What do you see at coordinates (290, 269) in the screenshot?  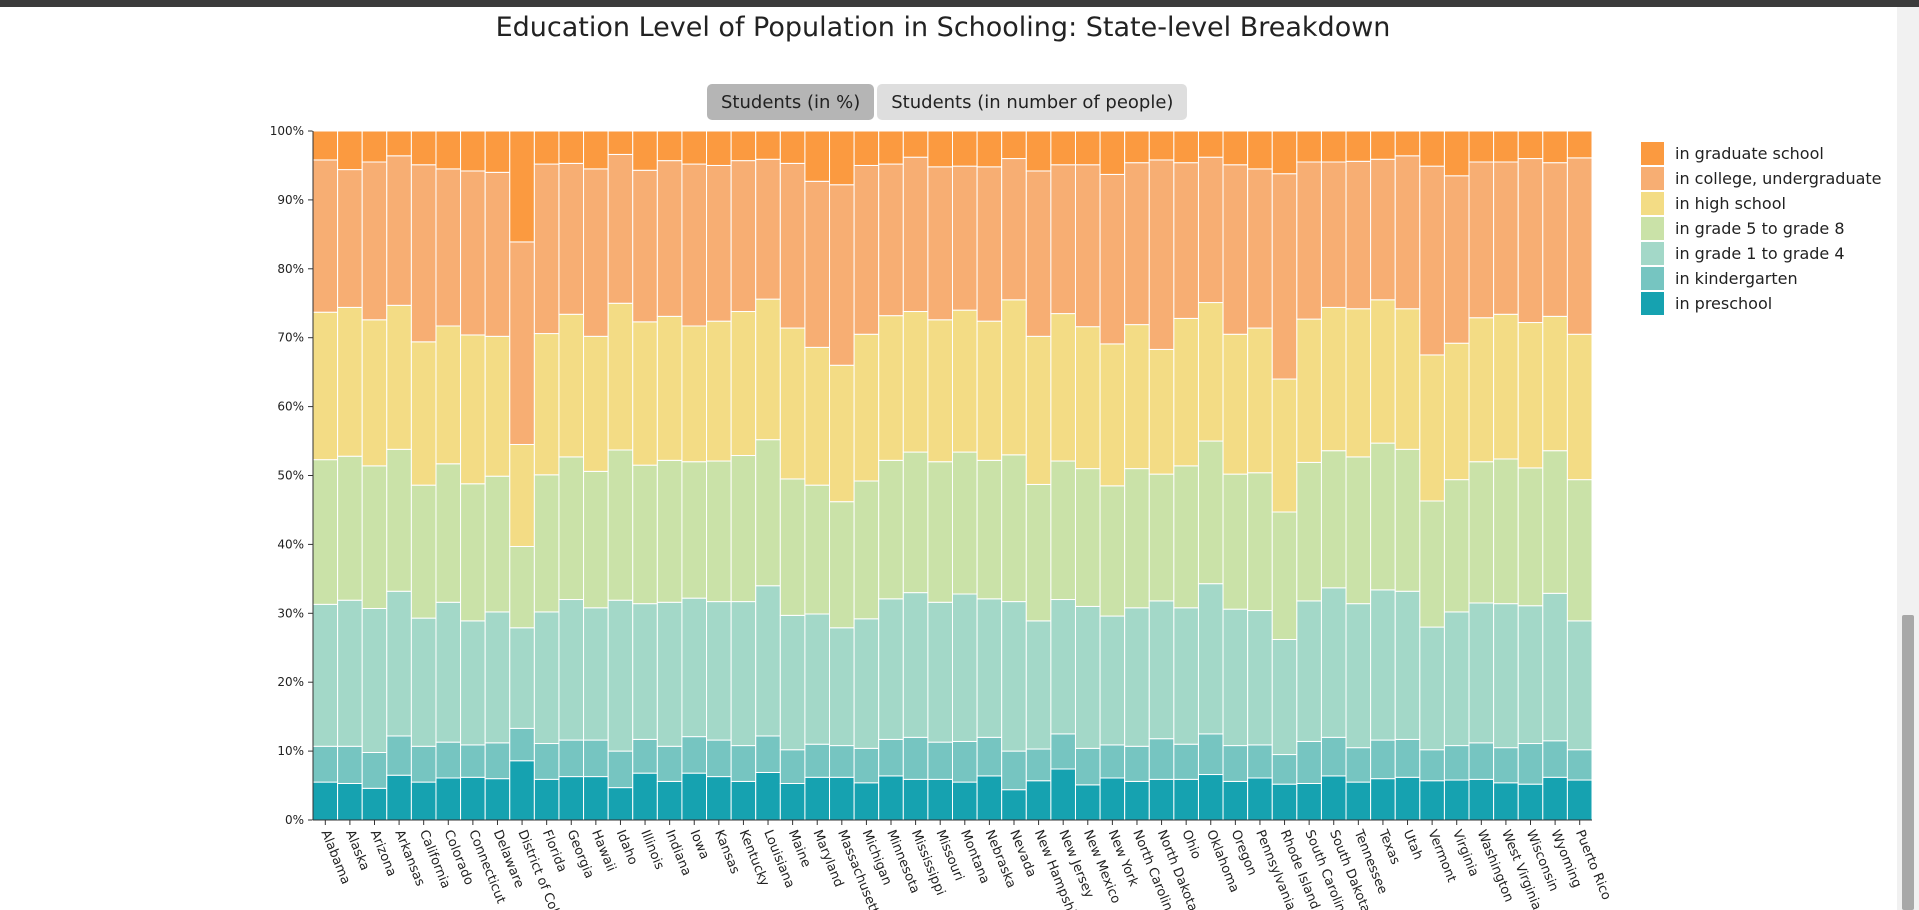 I see `y-tick-label: 80%` at bounding box center [290, 269].